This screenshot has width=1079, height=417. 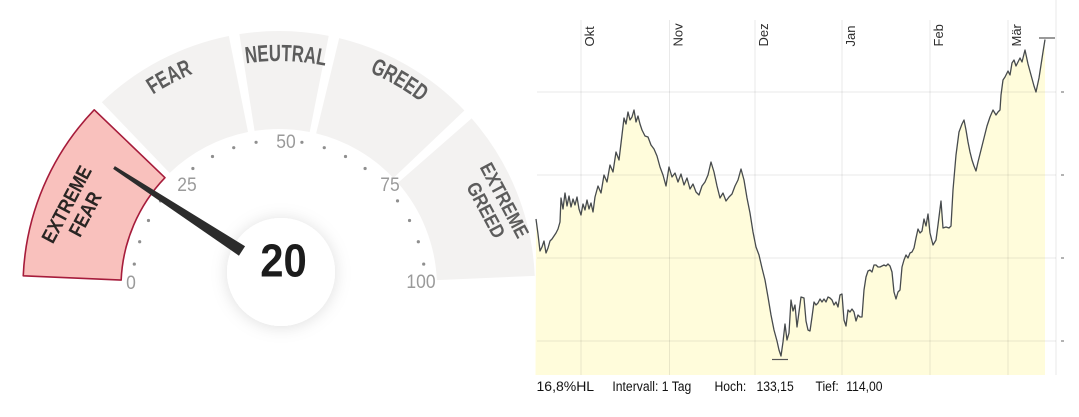 I want to click on svg-text: Jan, so click(x=850, y=36).